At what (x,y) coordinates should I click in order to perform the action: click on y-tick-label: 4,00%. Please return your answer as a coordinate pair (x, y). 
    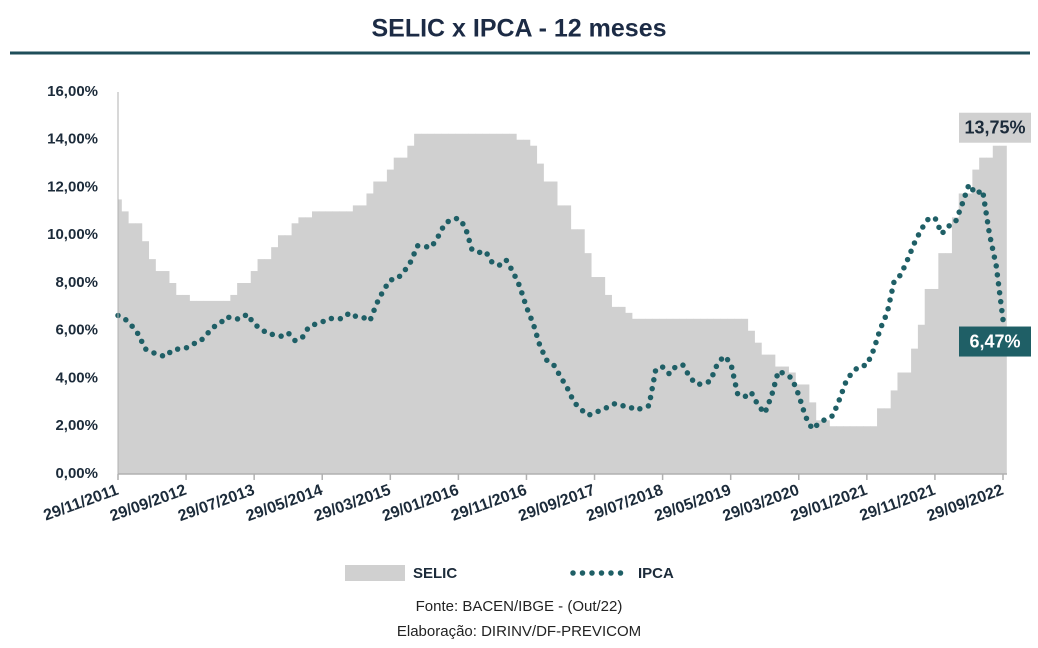
    Looking at the image, I should click on (76, 377).